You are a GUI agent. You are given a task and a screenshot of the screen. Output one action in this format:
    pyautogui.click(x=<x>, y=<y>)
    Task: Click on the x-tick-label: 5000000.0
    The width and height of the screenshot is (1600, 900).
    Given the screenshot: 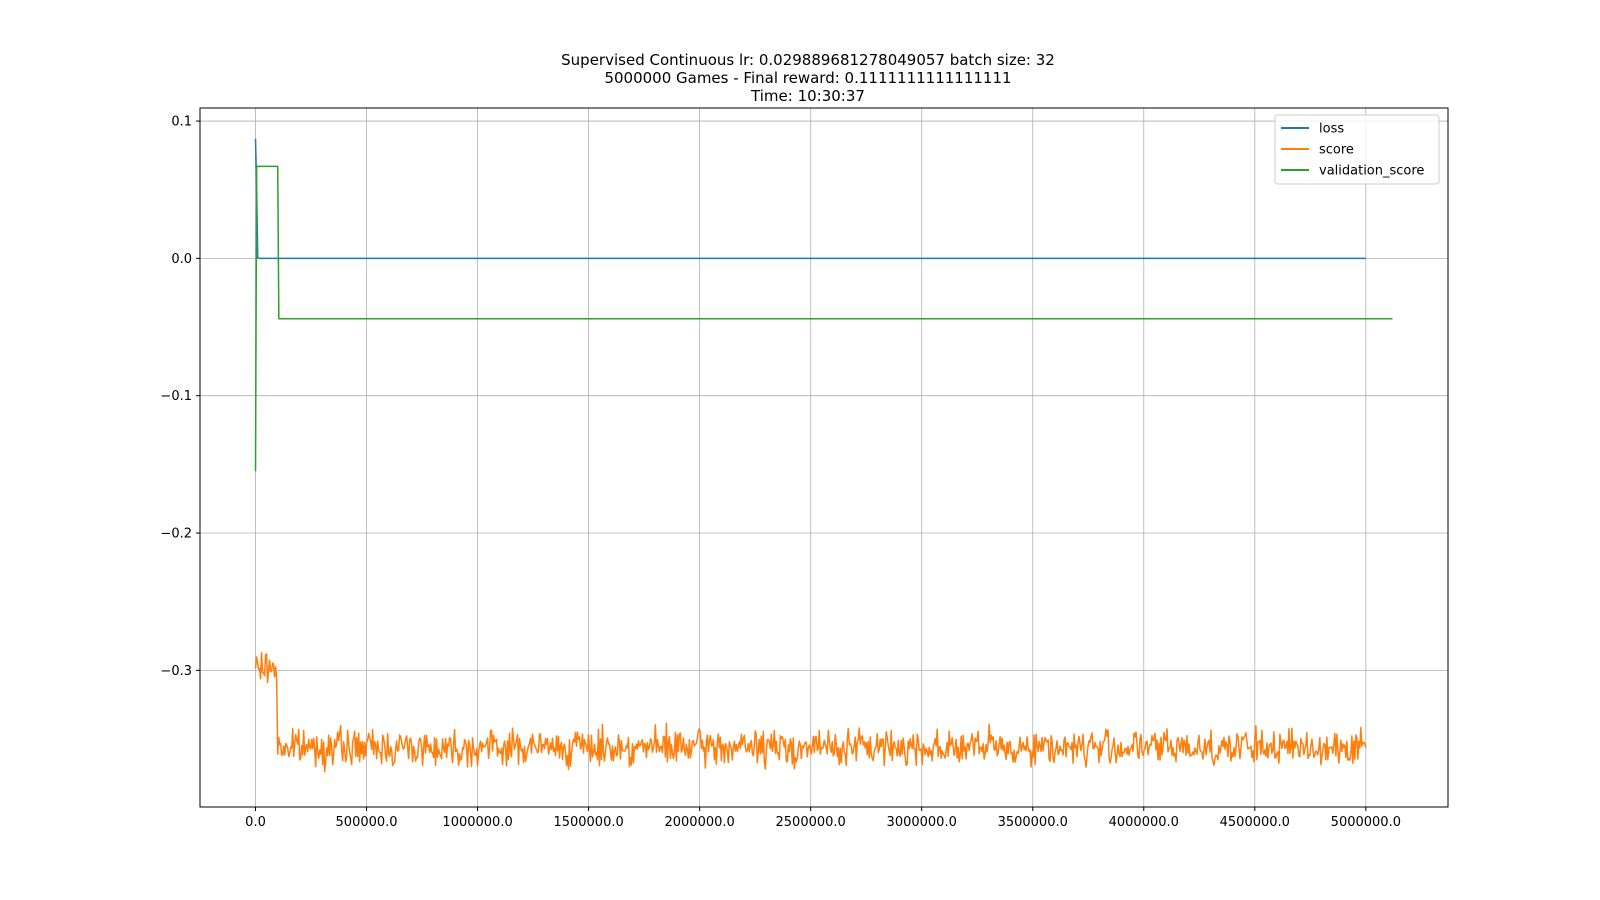 What is the action you would take?
    pyautogui.click(x=1366, y=822)
    